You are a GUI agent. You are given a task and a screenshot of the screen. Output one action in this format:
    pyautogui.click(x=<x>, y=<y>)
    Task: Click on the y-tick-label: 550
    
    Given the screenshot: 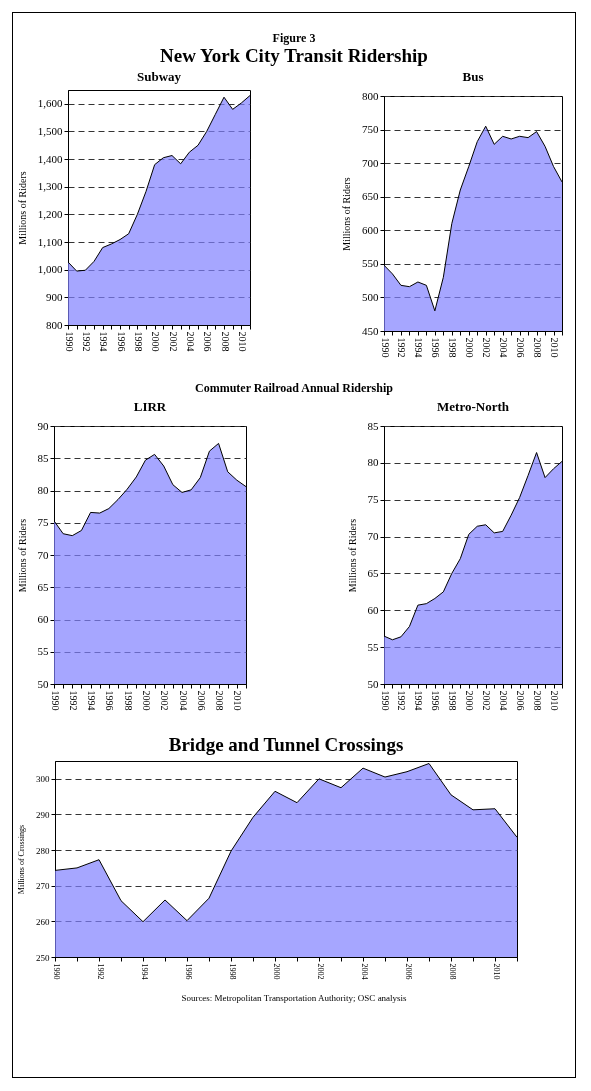 What is the action you would take?
    pyautogui.click(x=370, y=263)
    